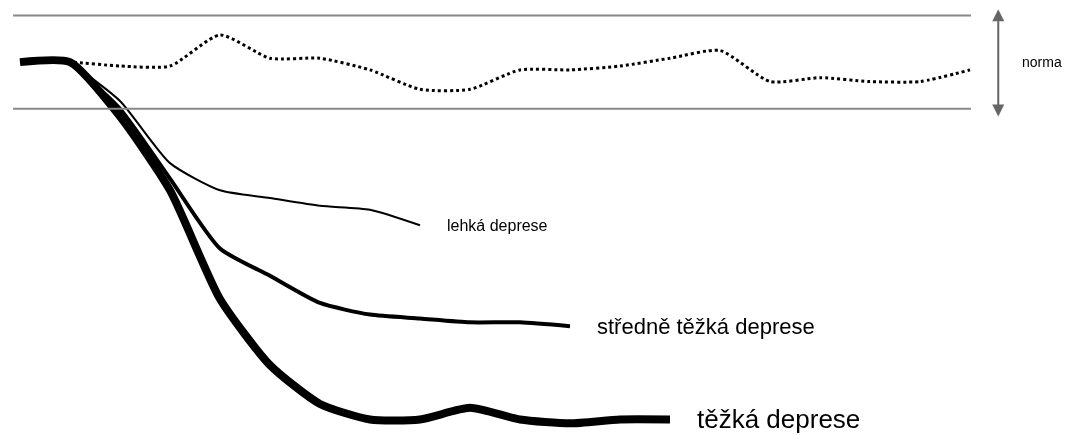 Image resolution: width=1091 pixels, height=435 pixels. I want to click on series-label: lehká deprese, so click(497, 225).